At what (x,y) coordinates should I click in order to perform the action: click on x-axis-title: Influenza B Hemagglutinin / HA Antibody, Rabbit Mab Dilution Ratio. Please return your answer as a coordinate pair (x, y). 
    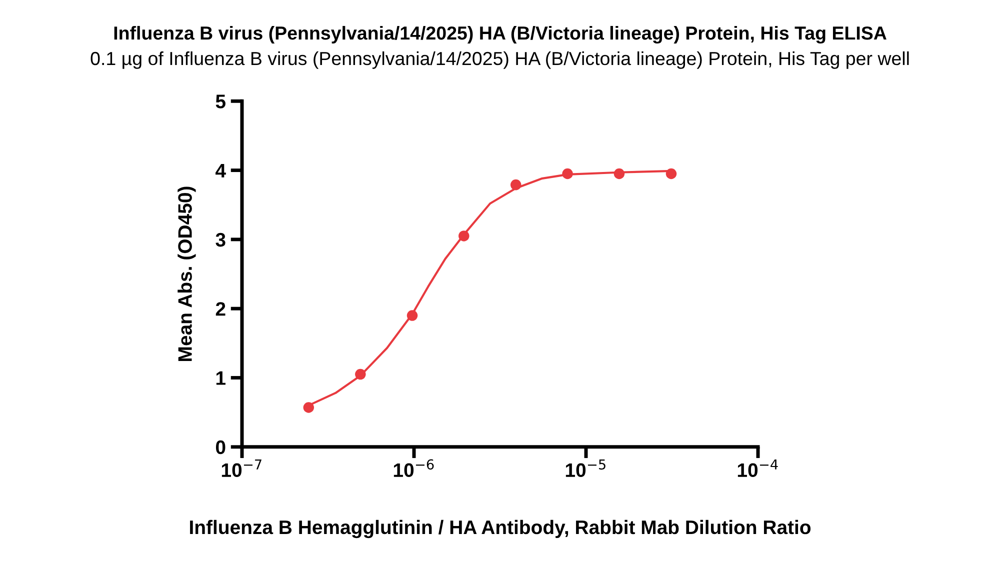
    Looking at the image, I should click on (500, 529).